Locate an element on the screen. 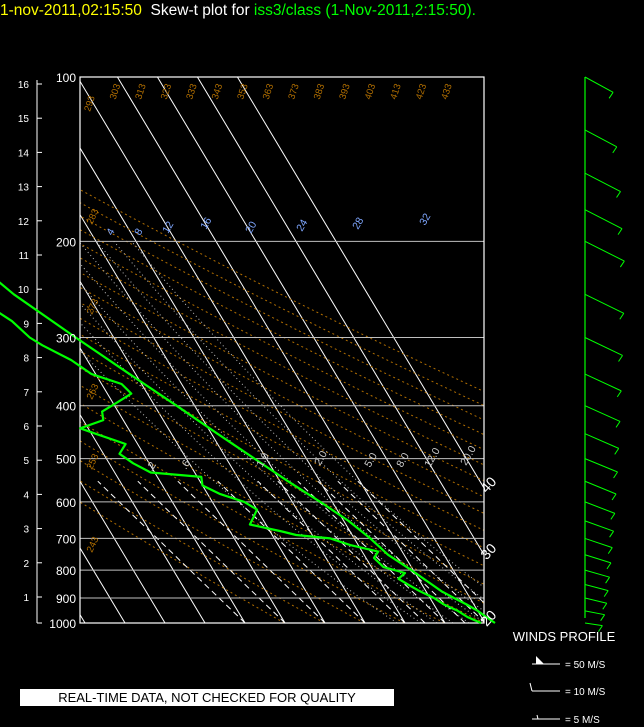 The height and width of the screenshot is (727, 644). theta-label: 393 is located at coordinates (344, 91).